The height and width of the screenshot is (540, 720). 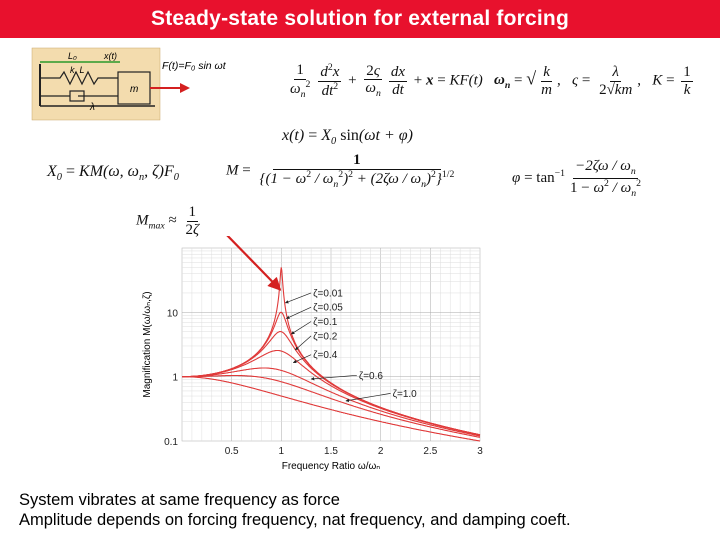 I want to click on amplitude-equation: X0 = KM(ω, ωn, ζ)F0, so click(x=113, y=173).